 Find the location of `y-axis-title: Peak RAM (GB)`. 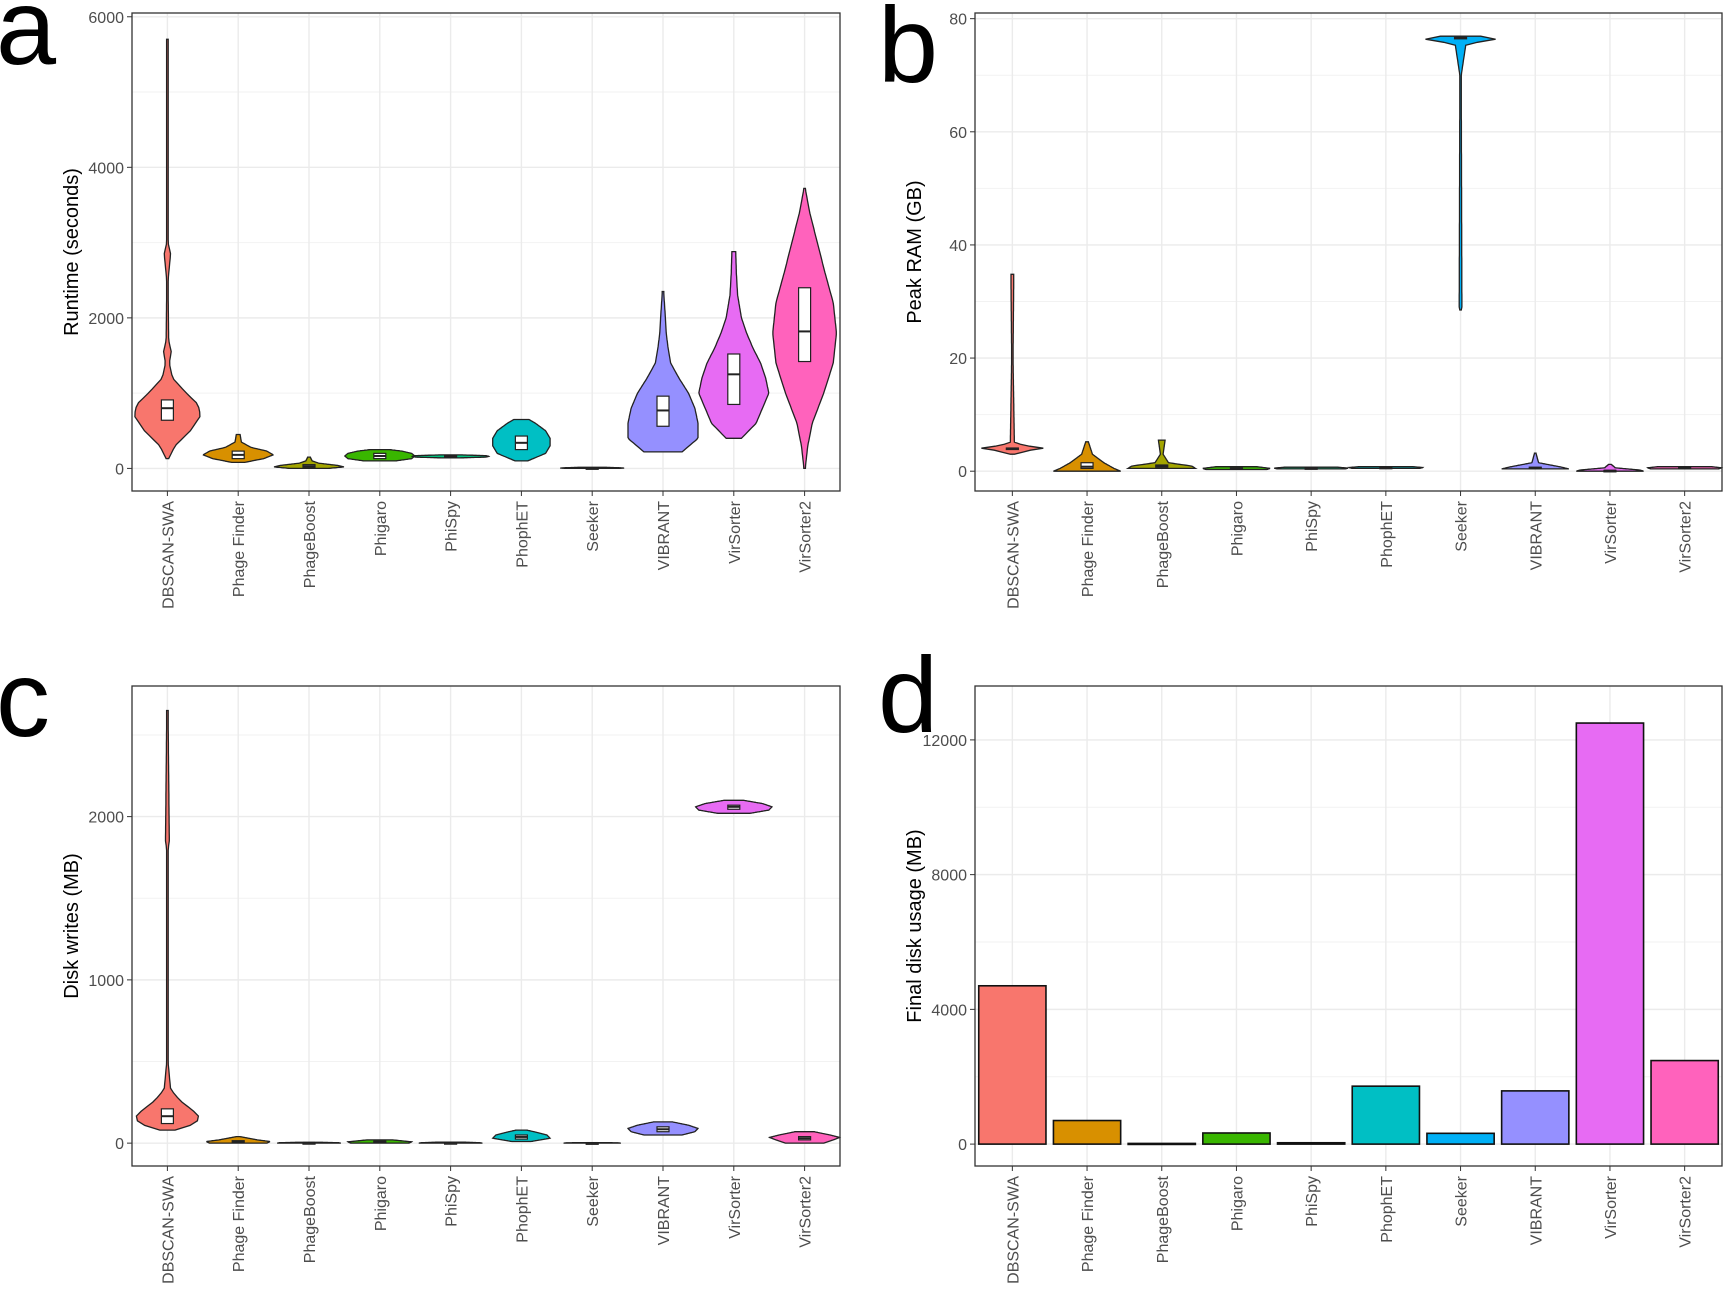

y-axis-title: Peak RAM (GB) is located at coordinates (915, 251).